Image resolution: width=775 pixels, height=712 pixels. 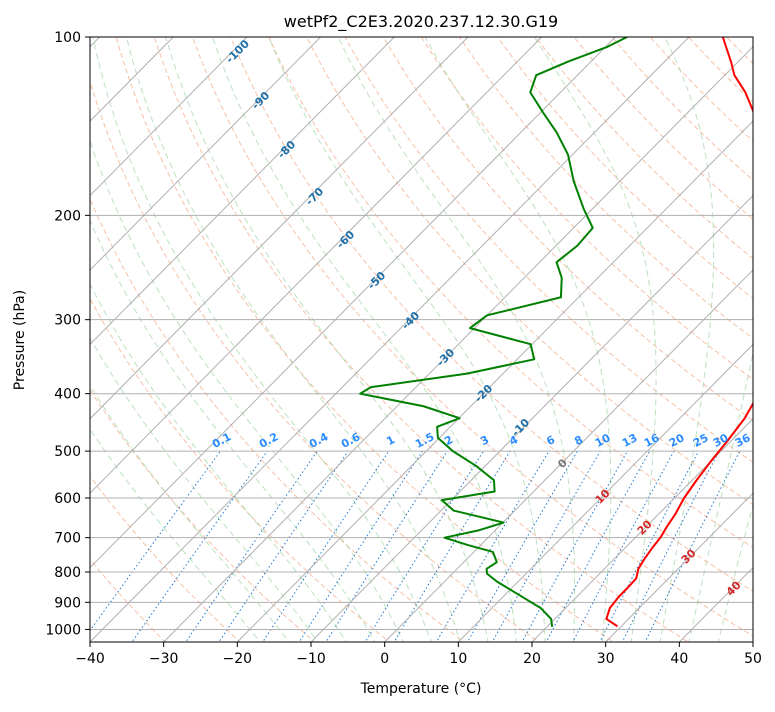 What do you see at coordinates (67, 499) in the screenshot?
I see `y-tick-label: 600` at bounding box center [67, 499].